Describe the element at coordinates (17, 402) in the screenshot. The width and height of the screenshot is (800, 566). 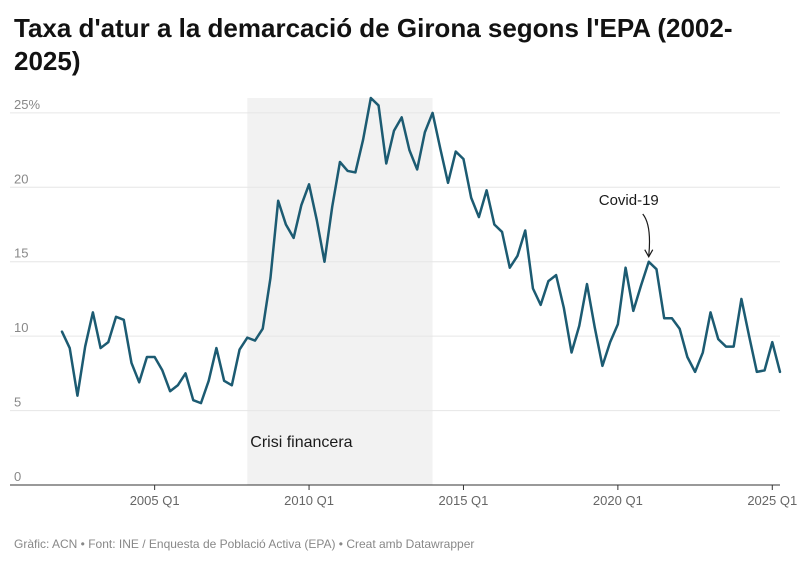
I see `y-tick-label: 5` at that location.